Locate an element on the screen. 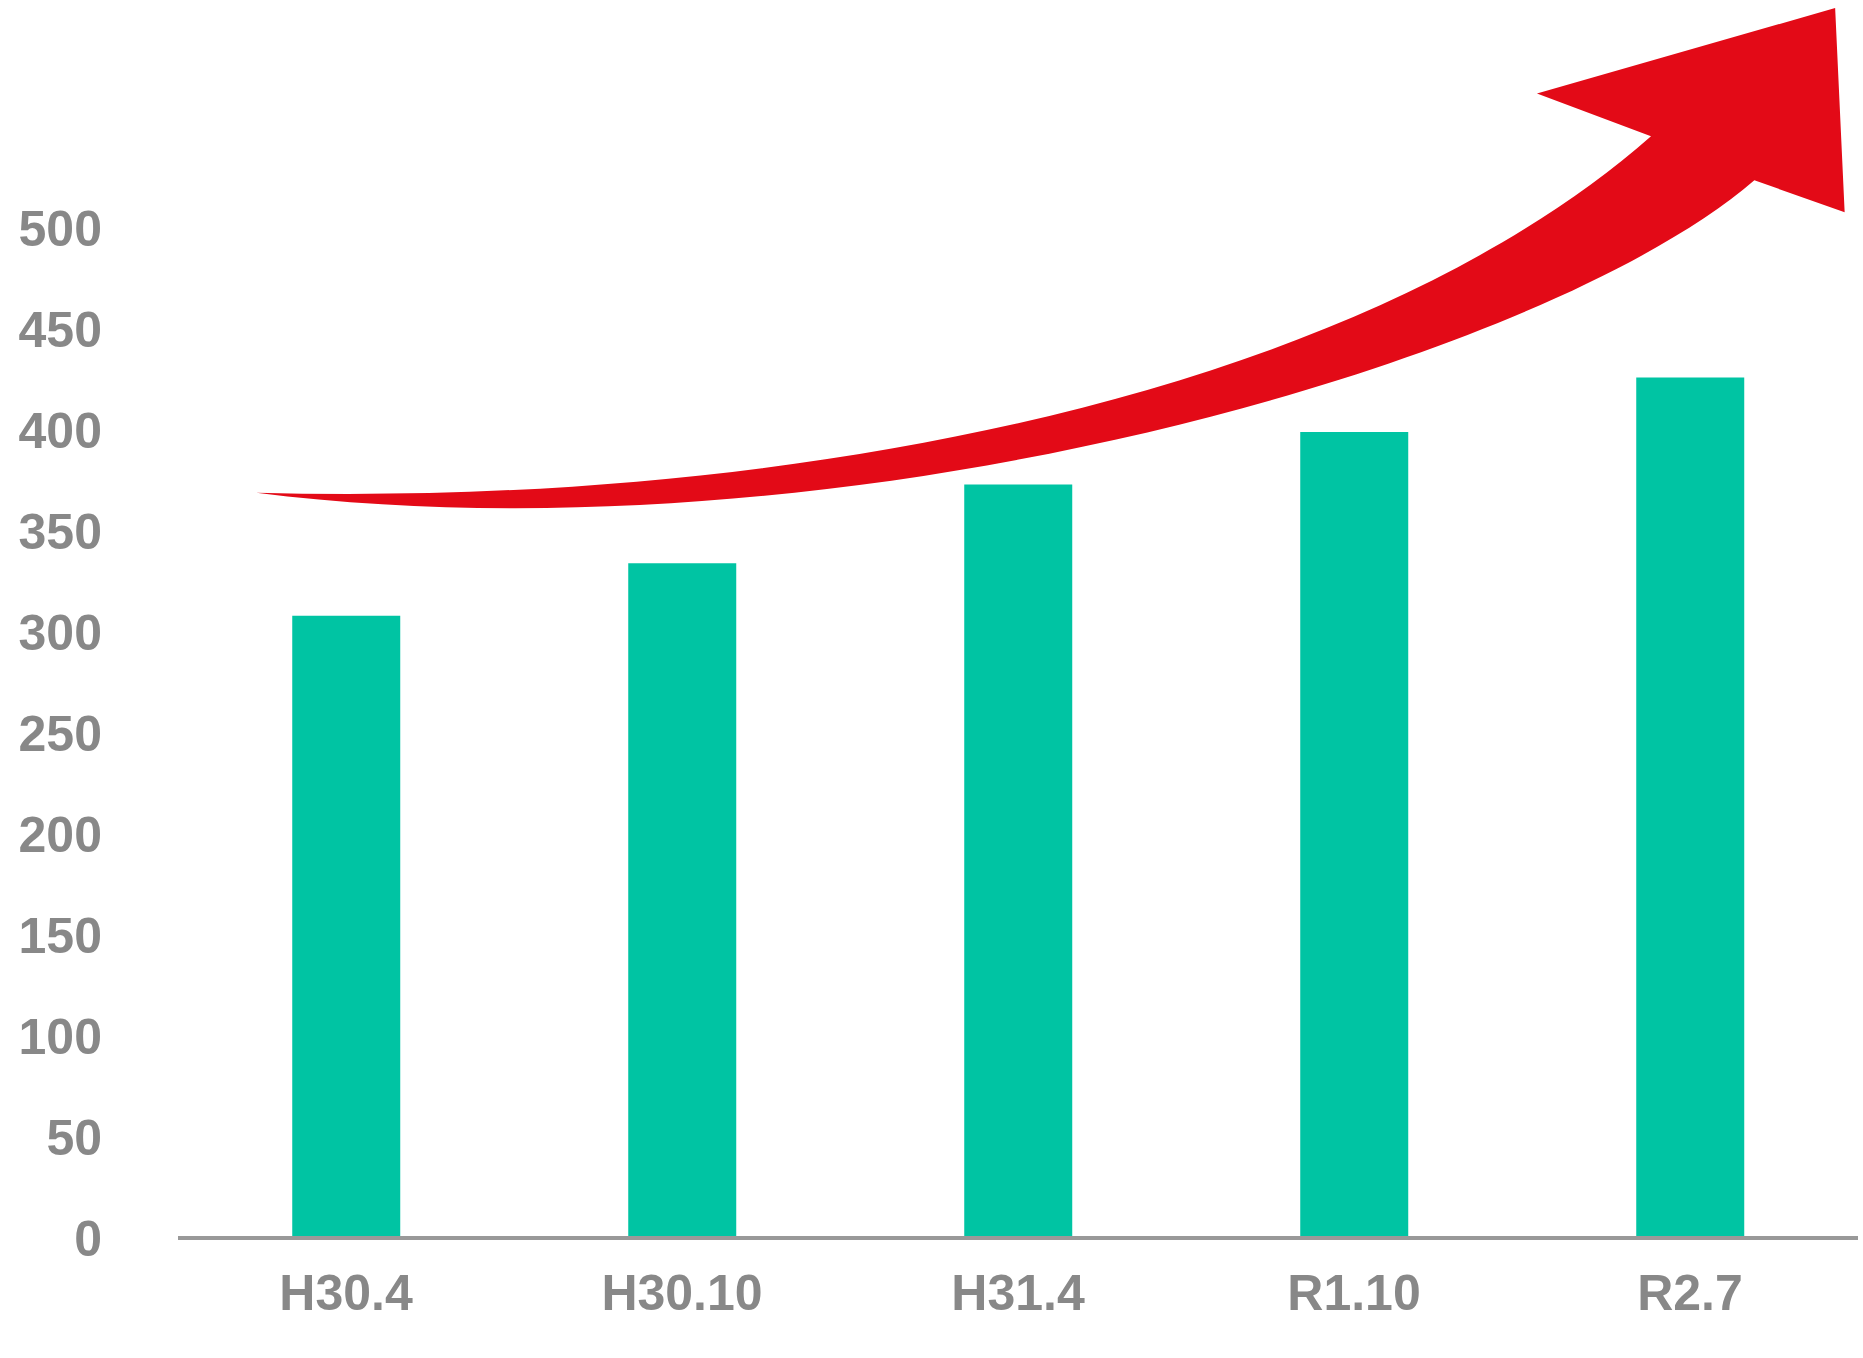 The image size is (1863, 1358). y-tick-label: 0 is located at coordinates (88, 1238).